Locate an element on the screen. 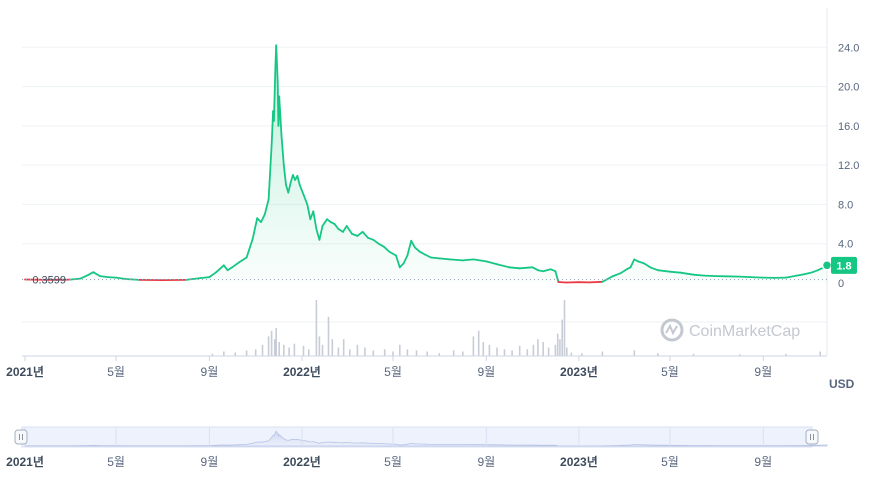  coinmarketcap-logo-icon is located at coordinates (672, 330).